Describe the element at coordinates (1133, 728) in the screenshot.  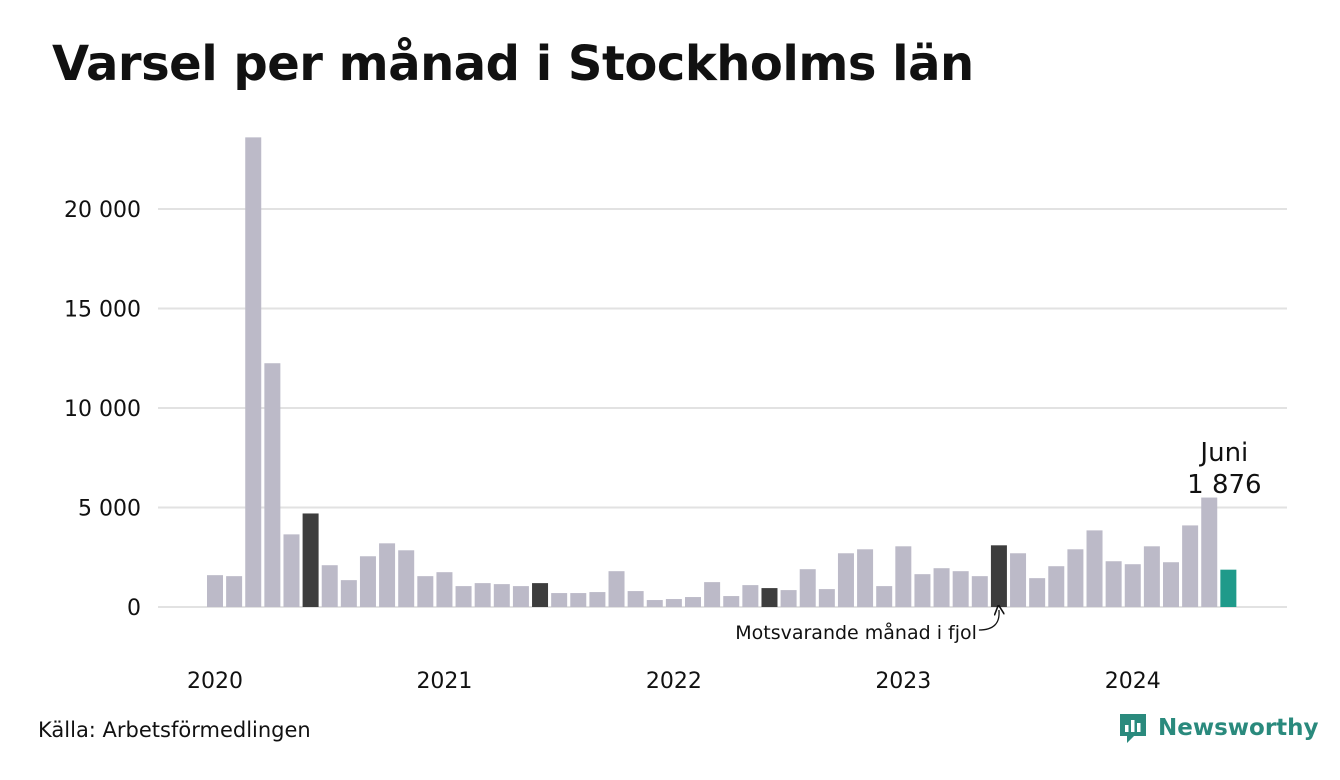
I see `newsworthy-logo-icon` at that location.